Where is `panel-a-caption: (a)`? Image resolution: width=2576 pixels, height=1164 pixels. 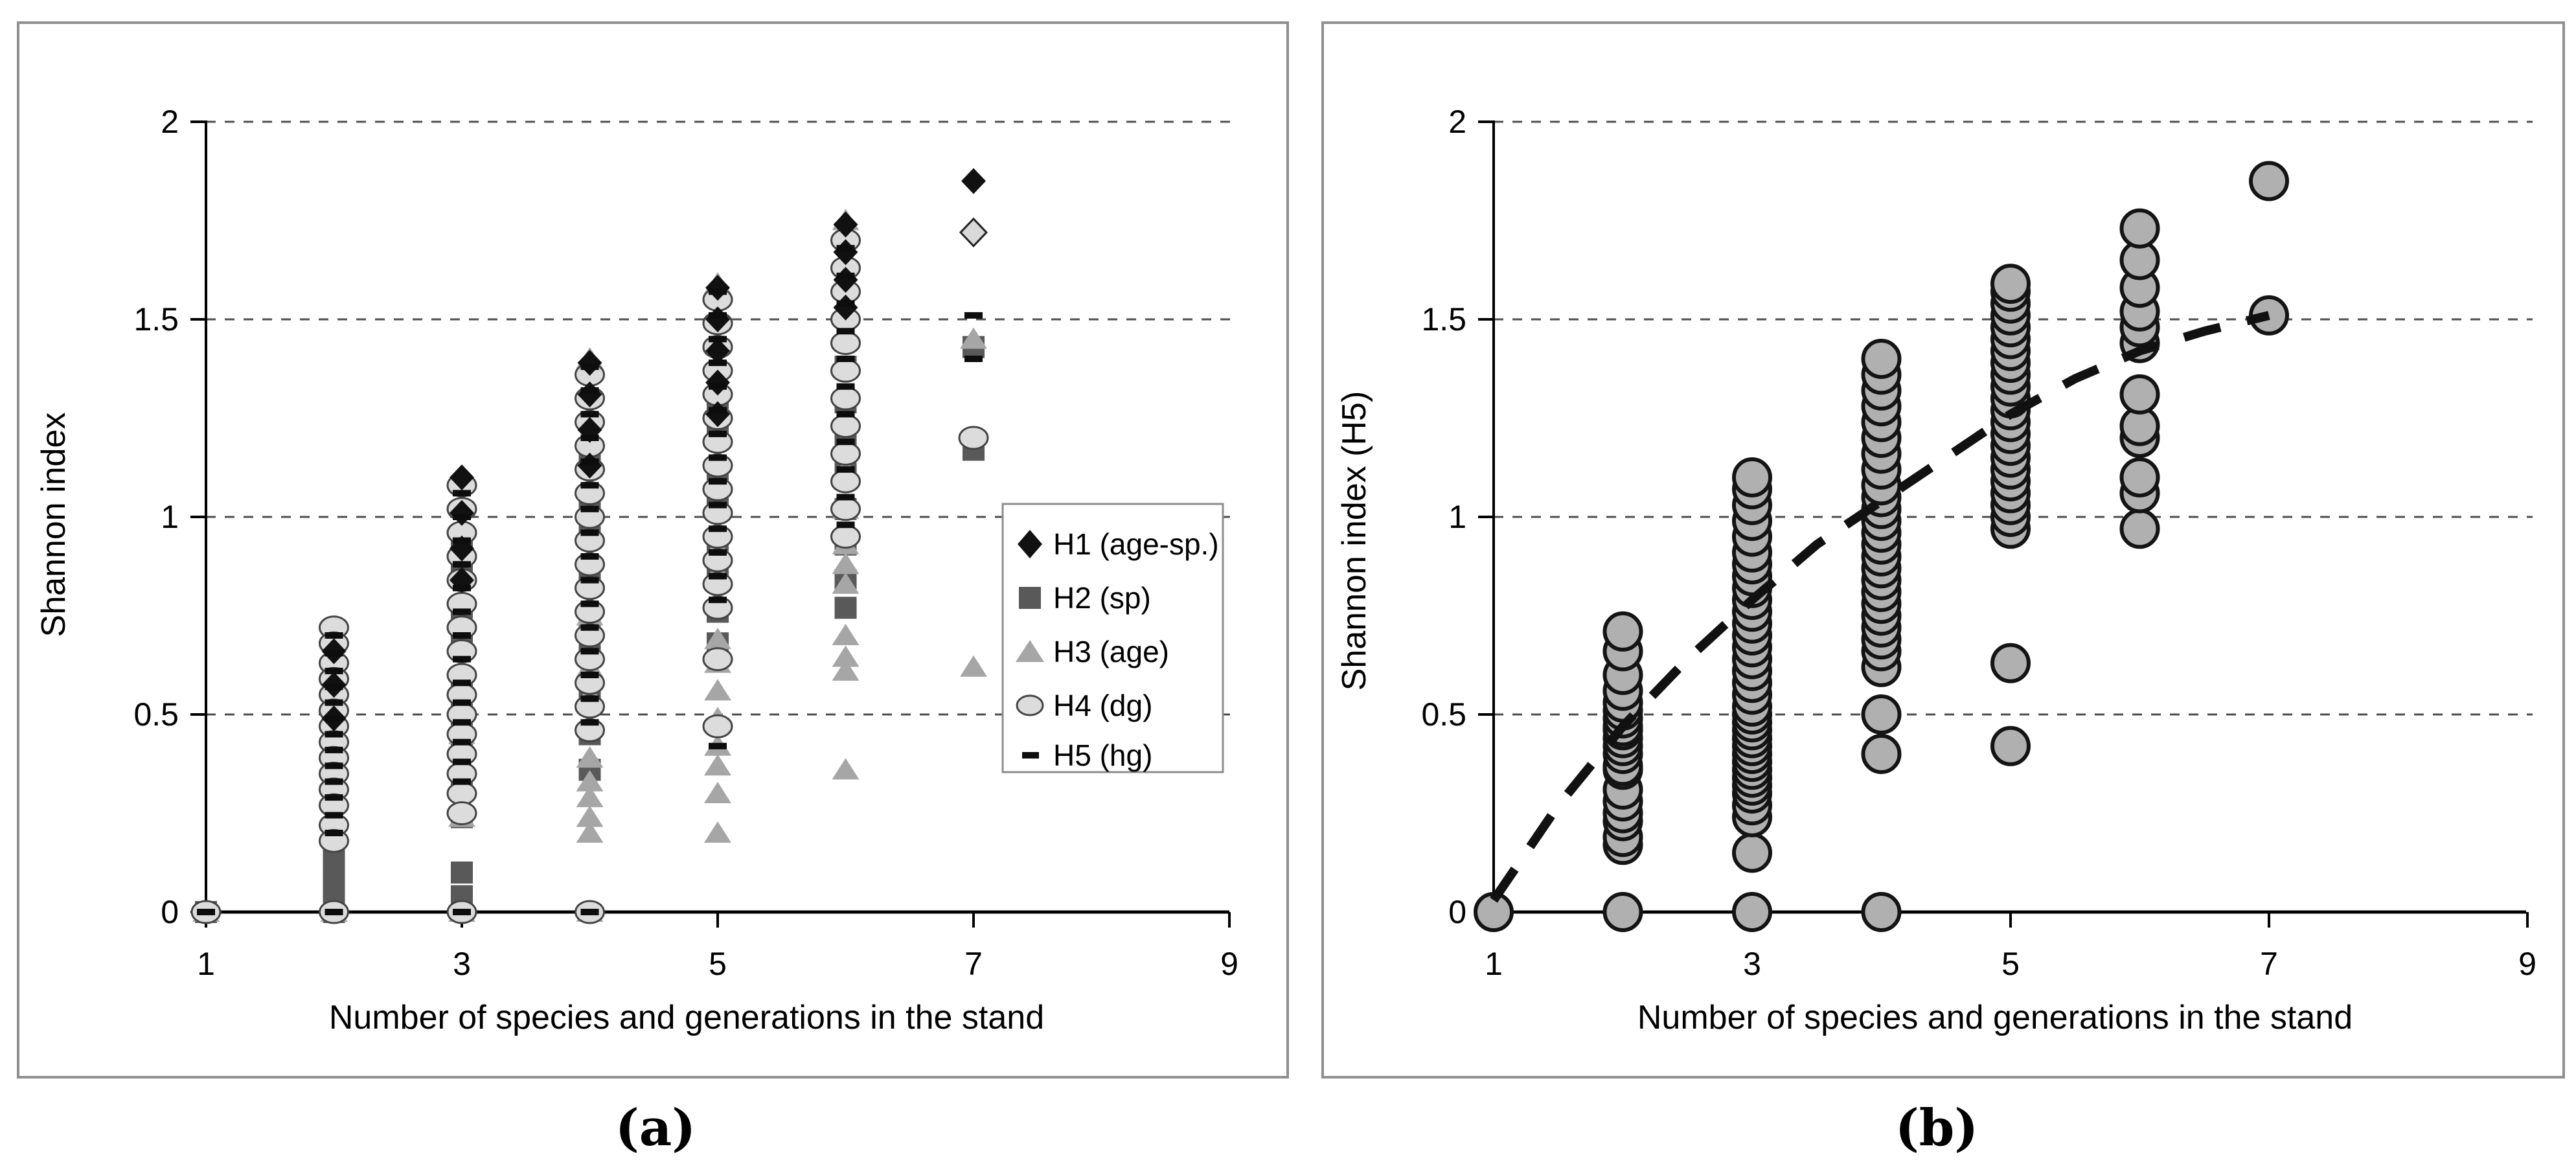
panel-a-caption: (a) is located at coordinates (655, 1128).